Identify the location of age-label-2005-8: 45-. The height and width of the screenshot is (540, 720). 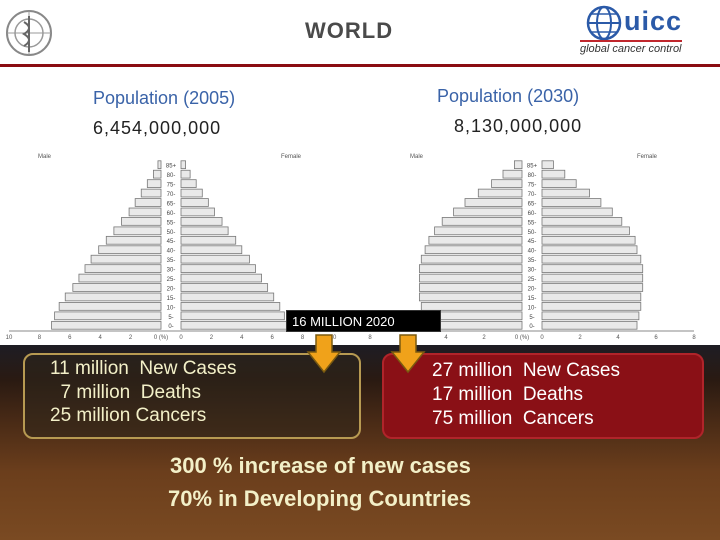
(171, 242).